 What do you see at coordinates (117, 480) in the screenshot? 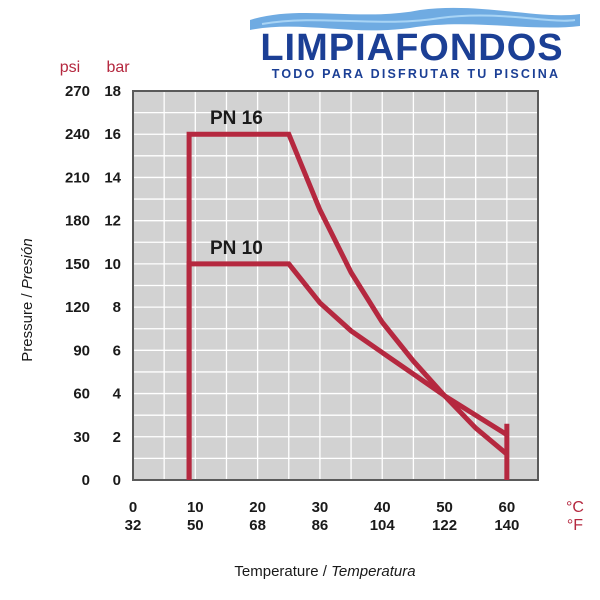
I see `y-tick-label-bar: 0` at bounding box center [117, 480].